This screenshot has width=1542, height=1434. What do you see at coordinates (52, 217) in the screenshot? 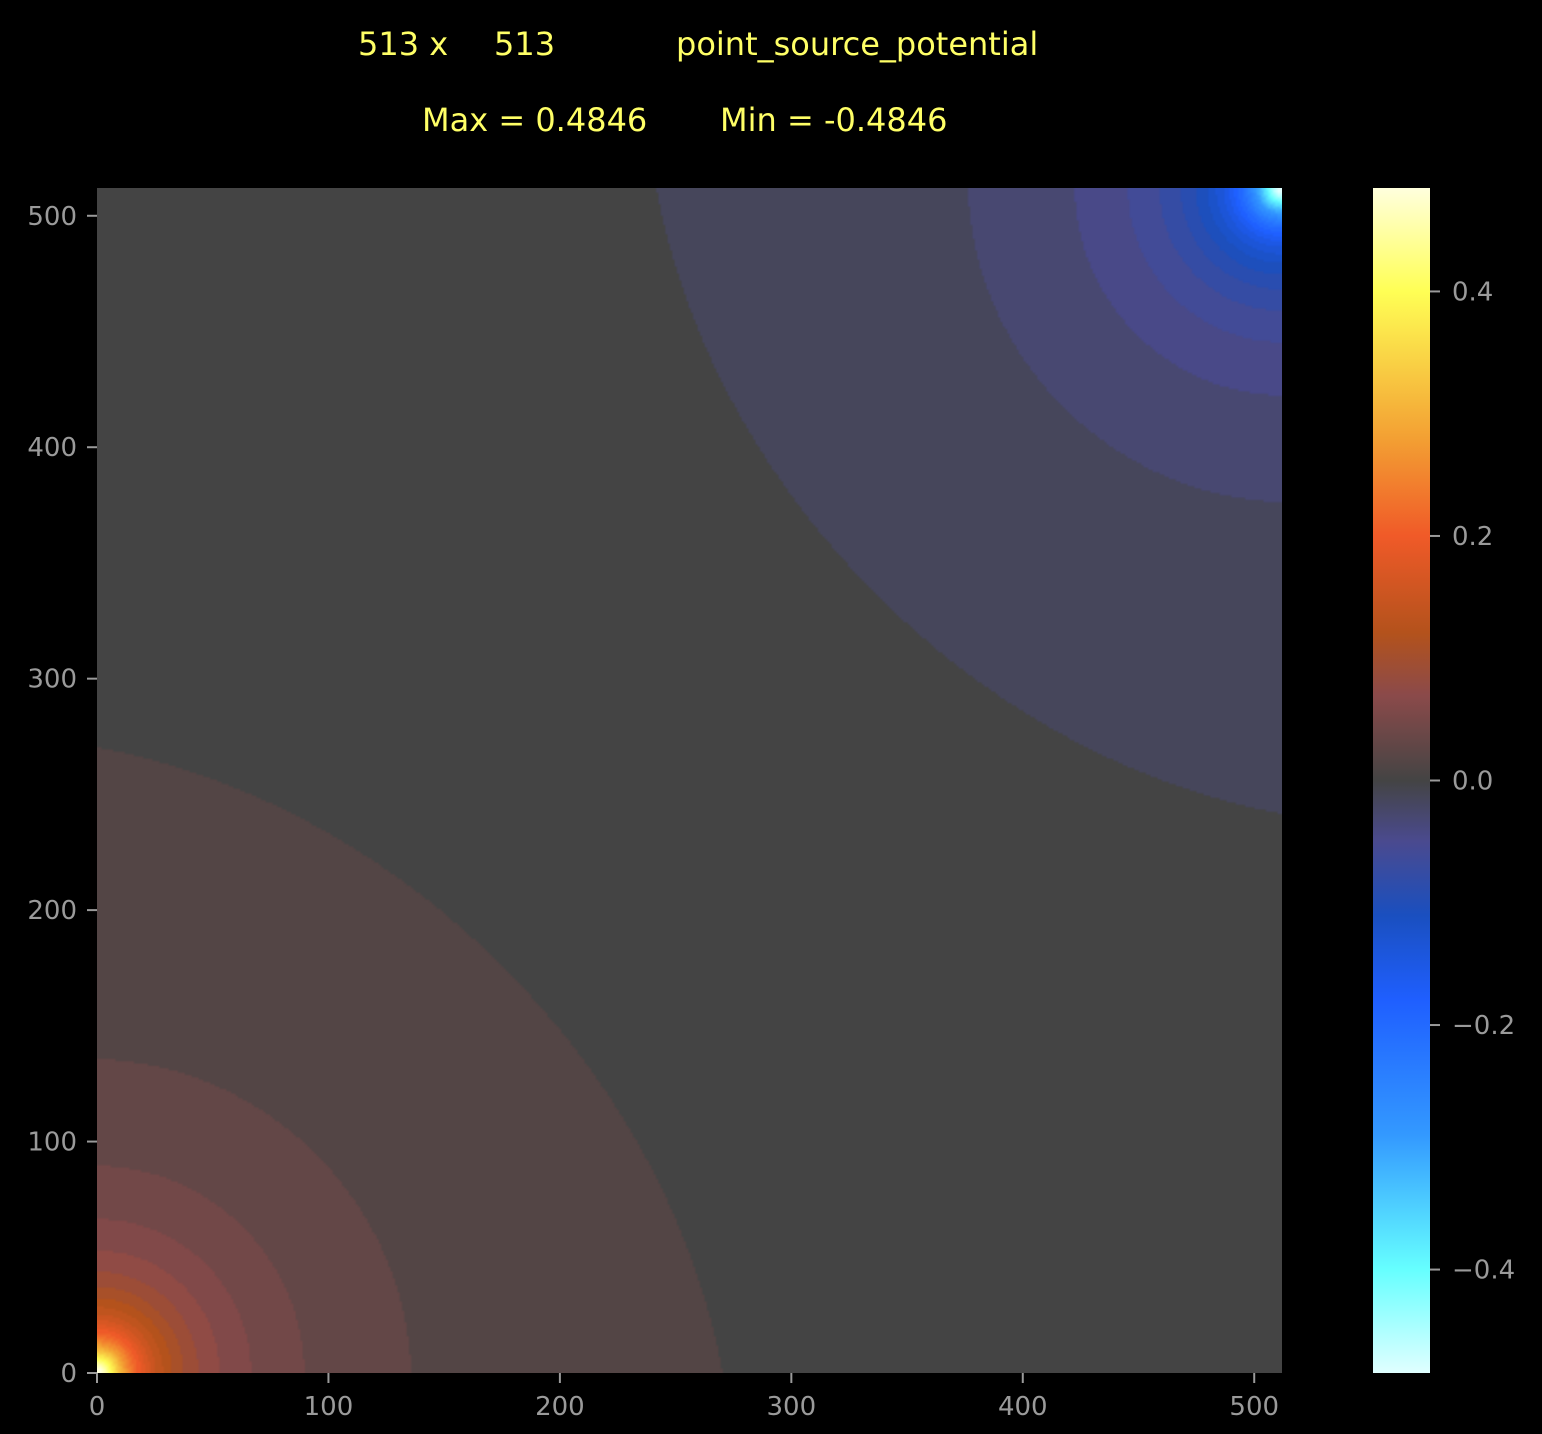
I see `y-tick-label: 500` at bounding box center [52, 217].